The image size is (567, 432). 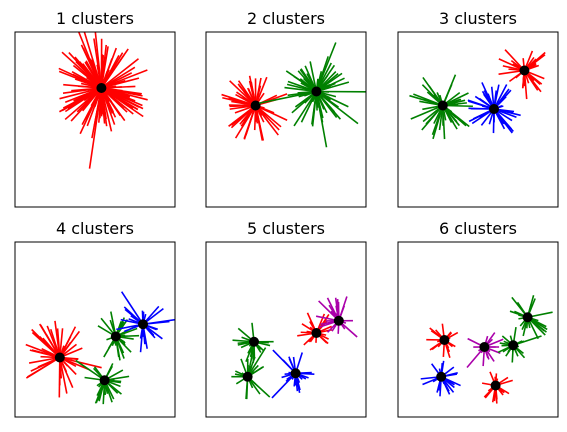 I want to click on panel-title: 6 clusters, so click(x=478, y=228).